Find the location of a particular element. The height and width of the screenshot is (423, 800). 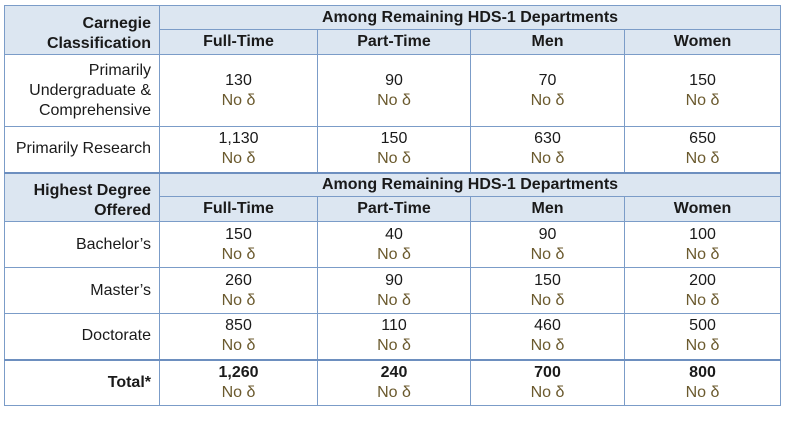

total-row: Total* 1,260 No δ 240 No δ 700 No δ 800 No δ is located at coordinates (393, 382).